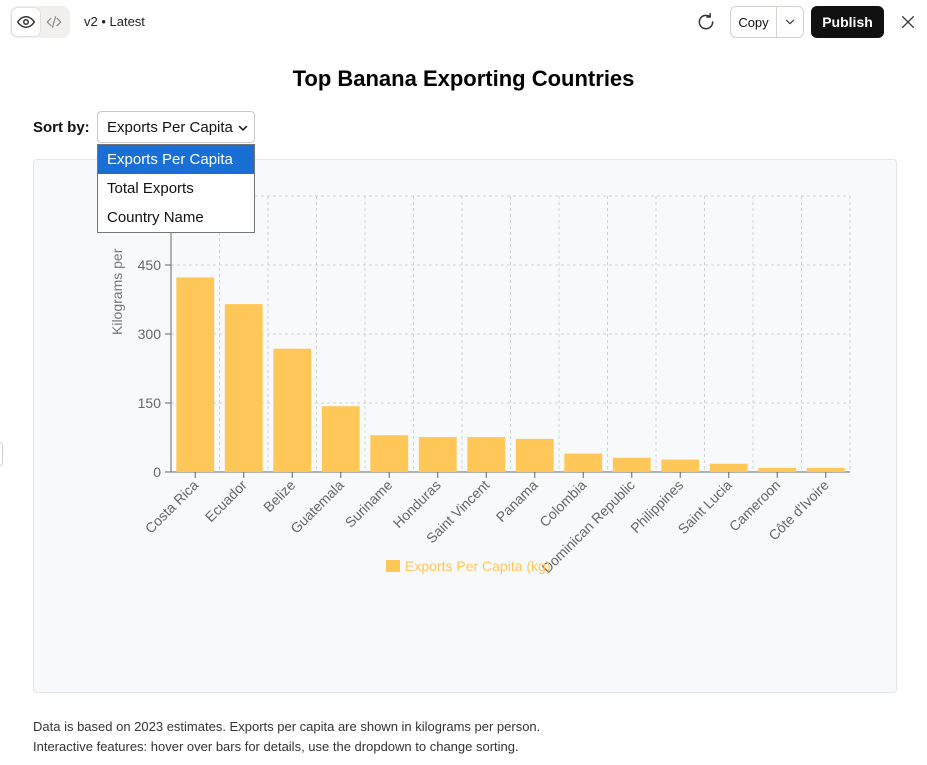  Describe the element at coordinates (588, 526) in the screenshot. I see `x-tick-label: Dominican Republic` at that location.